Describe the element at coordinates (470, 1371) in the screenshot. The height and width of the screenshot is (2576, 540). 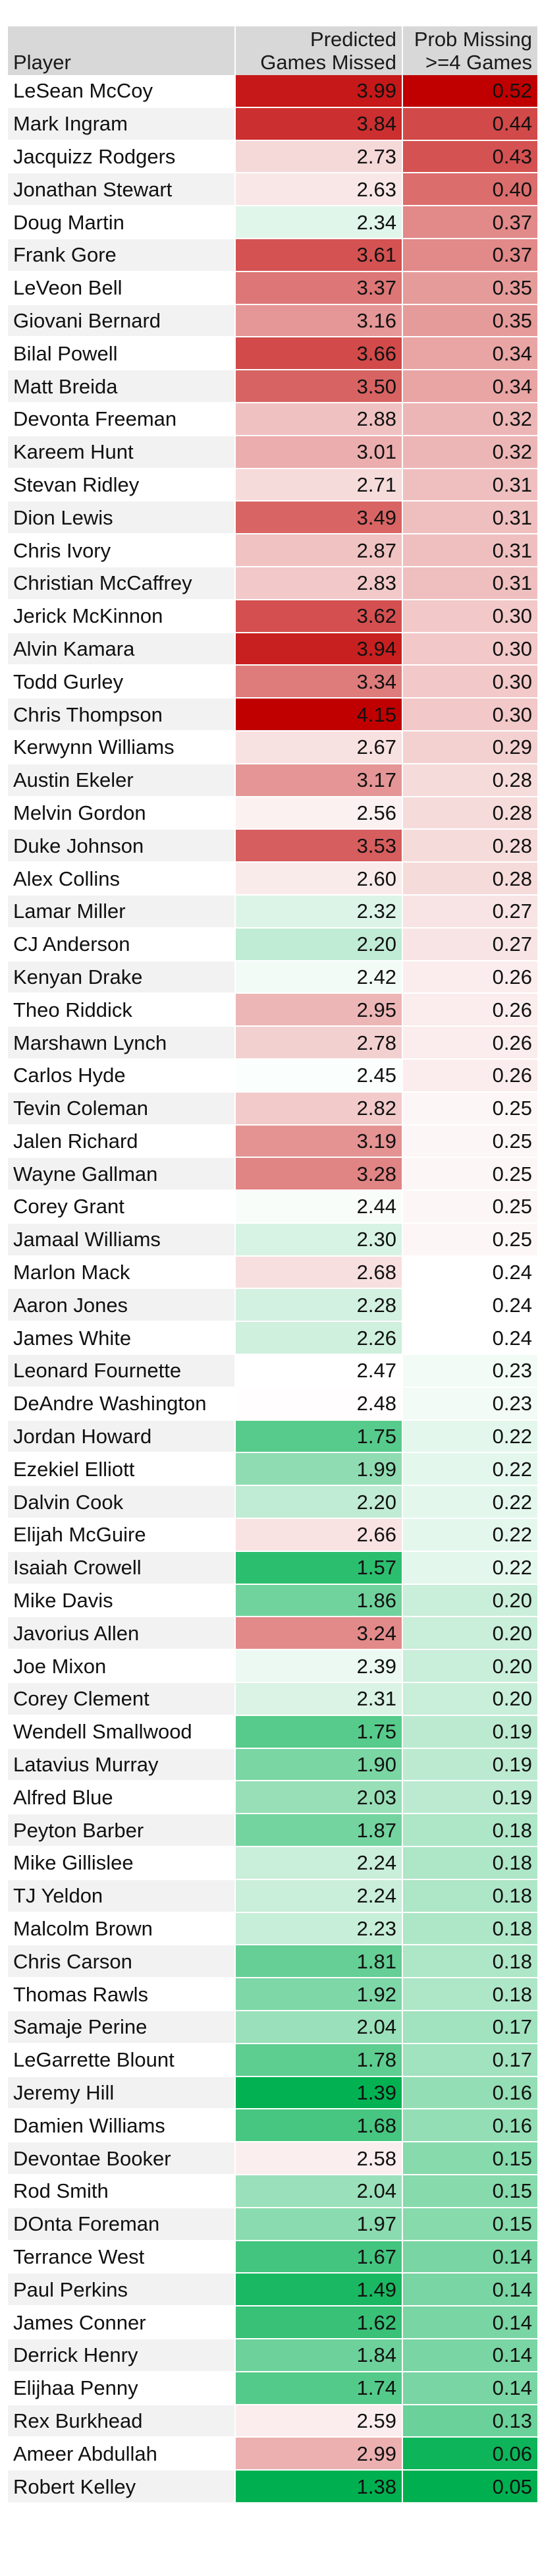
I see `prob-missing-cell: 0.23` at that location.